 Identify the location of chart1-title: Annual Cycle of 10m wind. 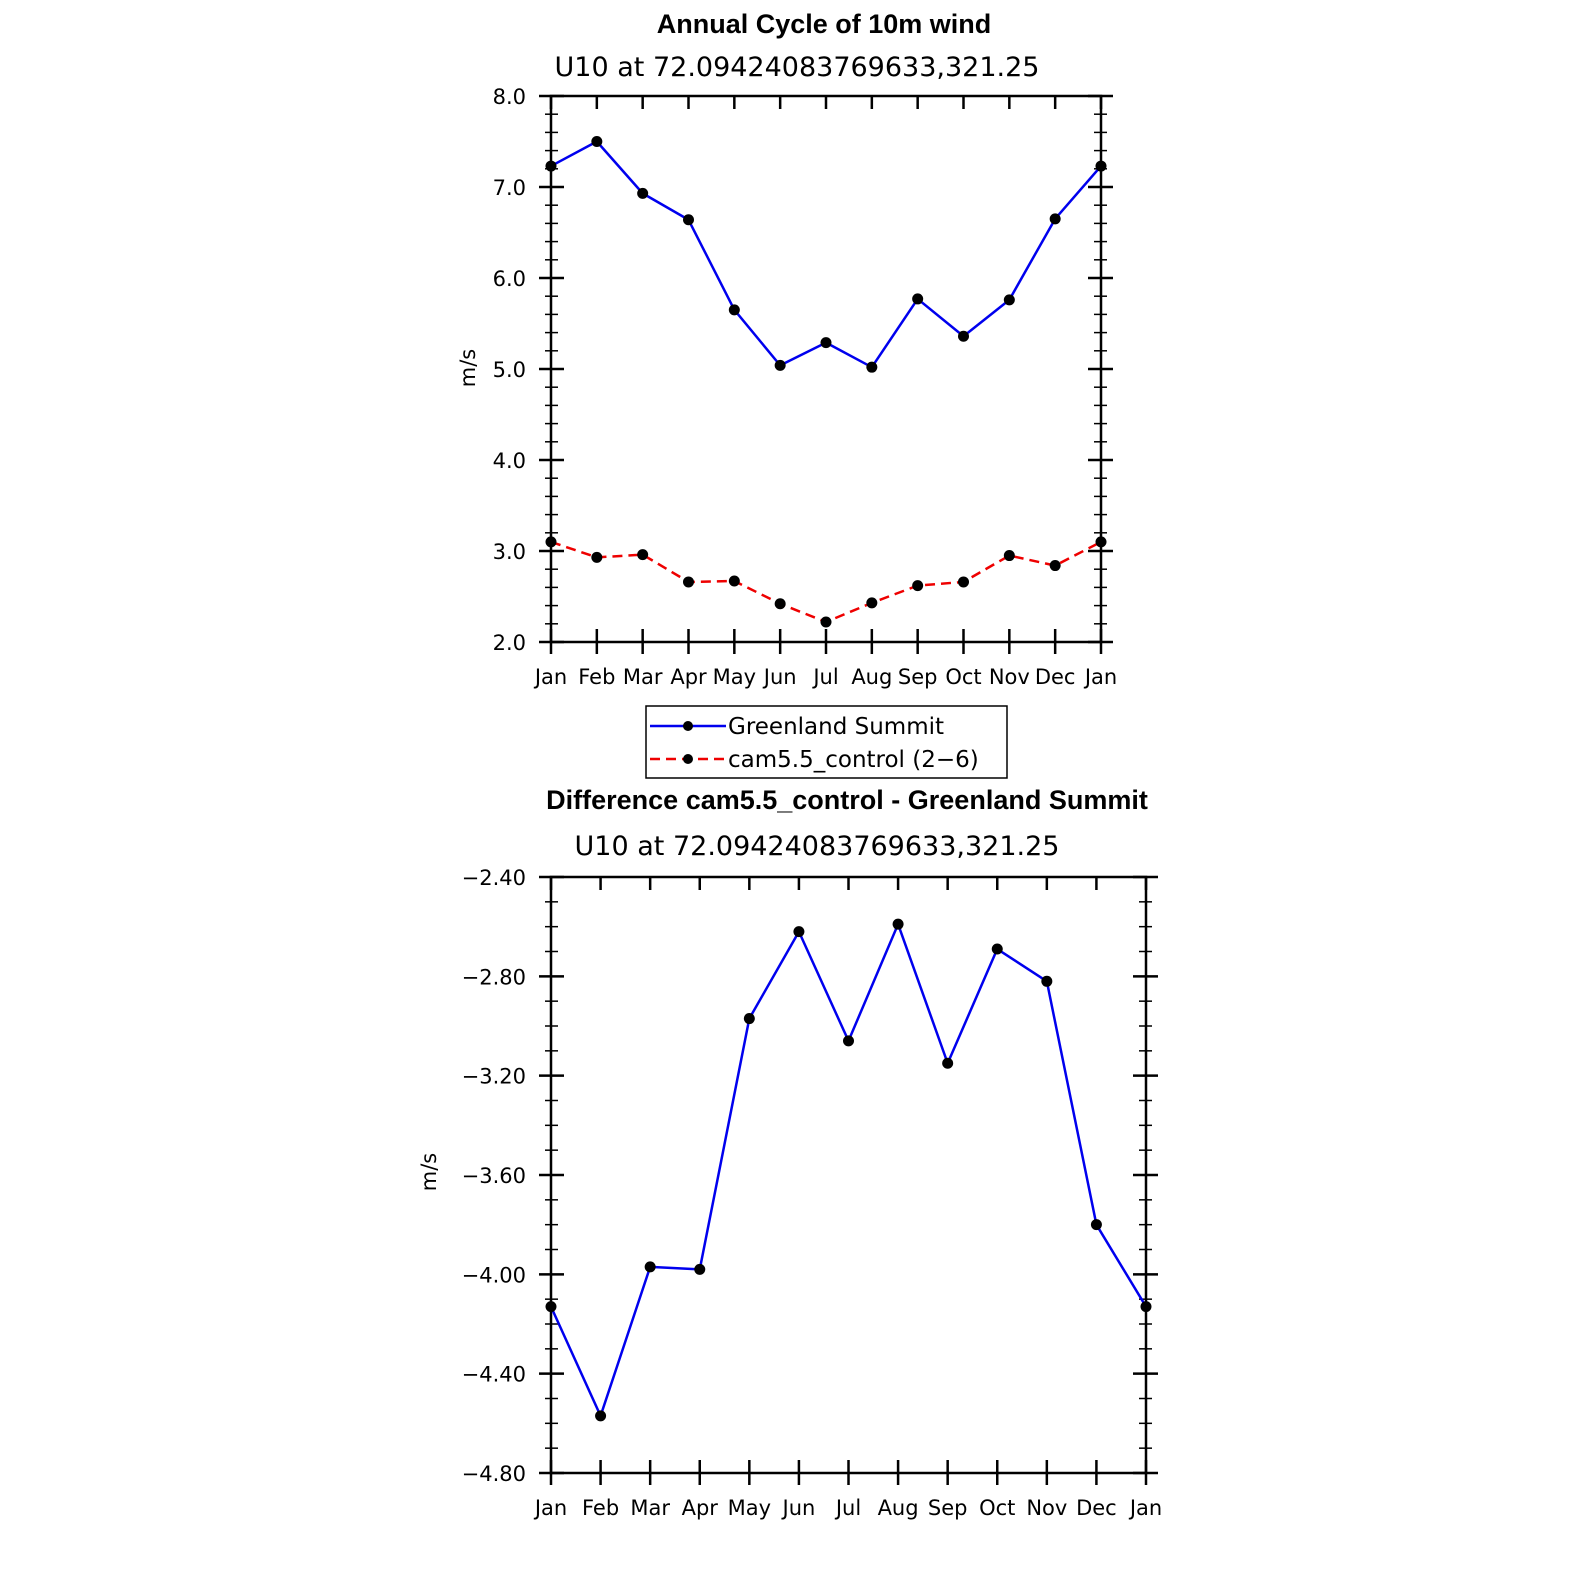
(824, 24).